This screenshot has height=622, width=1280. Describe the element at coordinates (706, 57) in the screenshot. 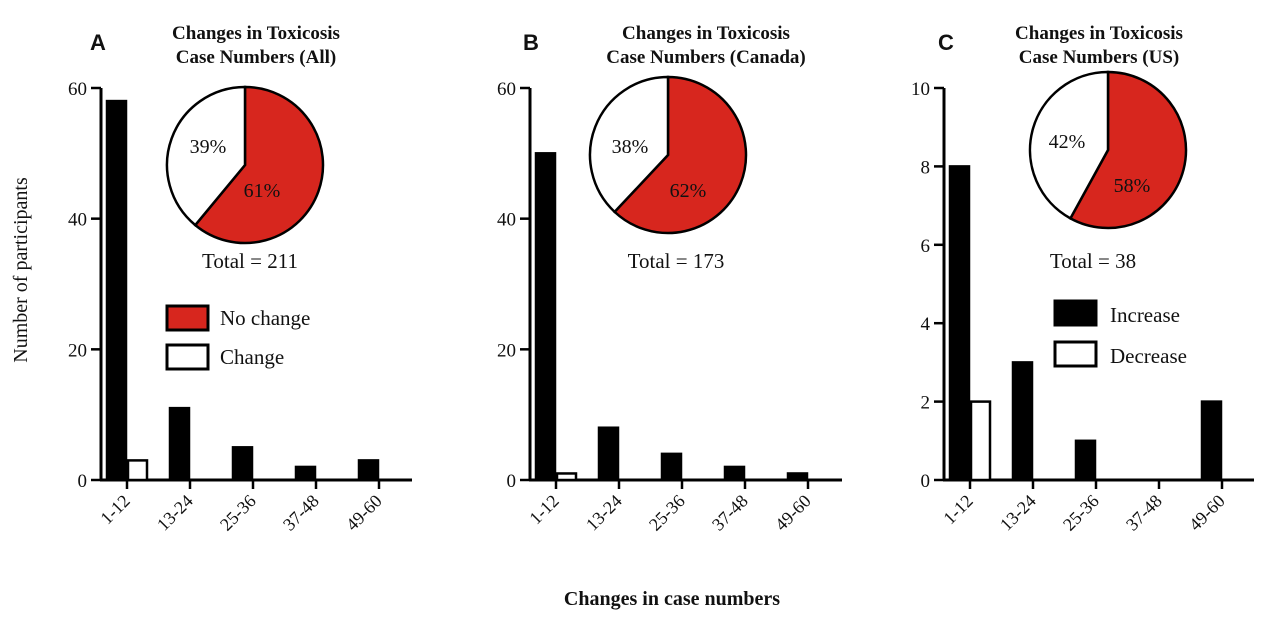

I see `panel-title: Case Numbers (Canada)` at that location.